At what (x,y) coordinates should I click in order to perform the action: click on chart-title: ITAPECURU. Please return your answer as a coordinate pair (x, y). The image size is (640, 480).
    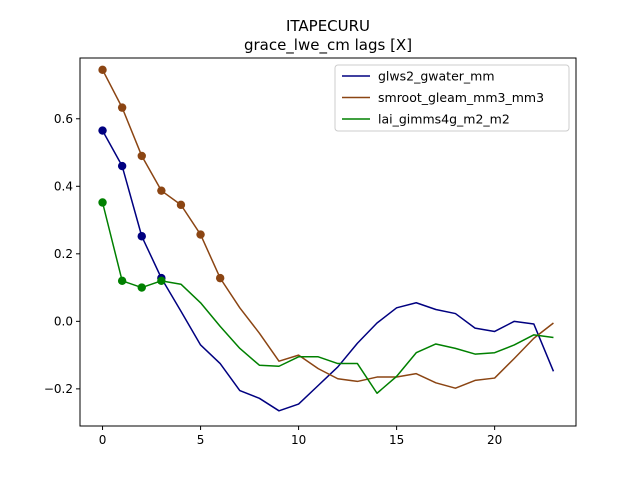
    Looking at the image, I should click on (328, 26).